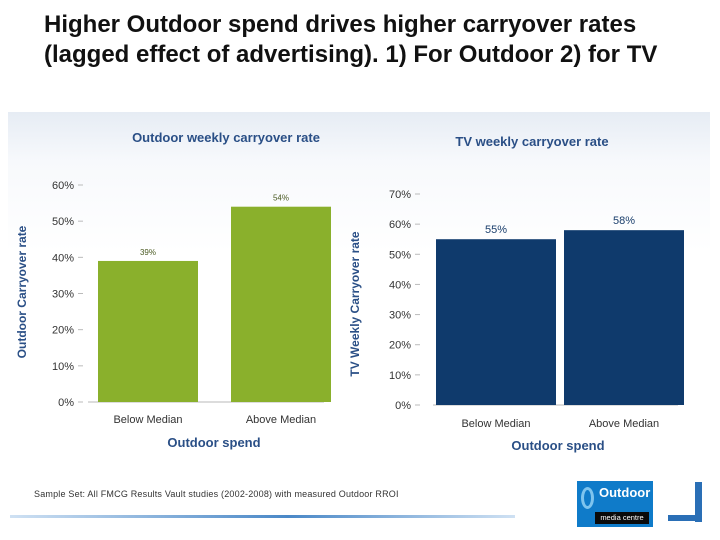 This screenshot has width=720, height=540. What do you see at coordinates (281, 304) in the screenshot?
I see `outdoor-bar-above-median` at bounding box center [281, 304].